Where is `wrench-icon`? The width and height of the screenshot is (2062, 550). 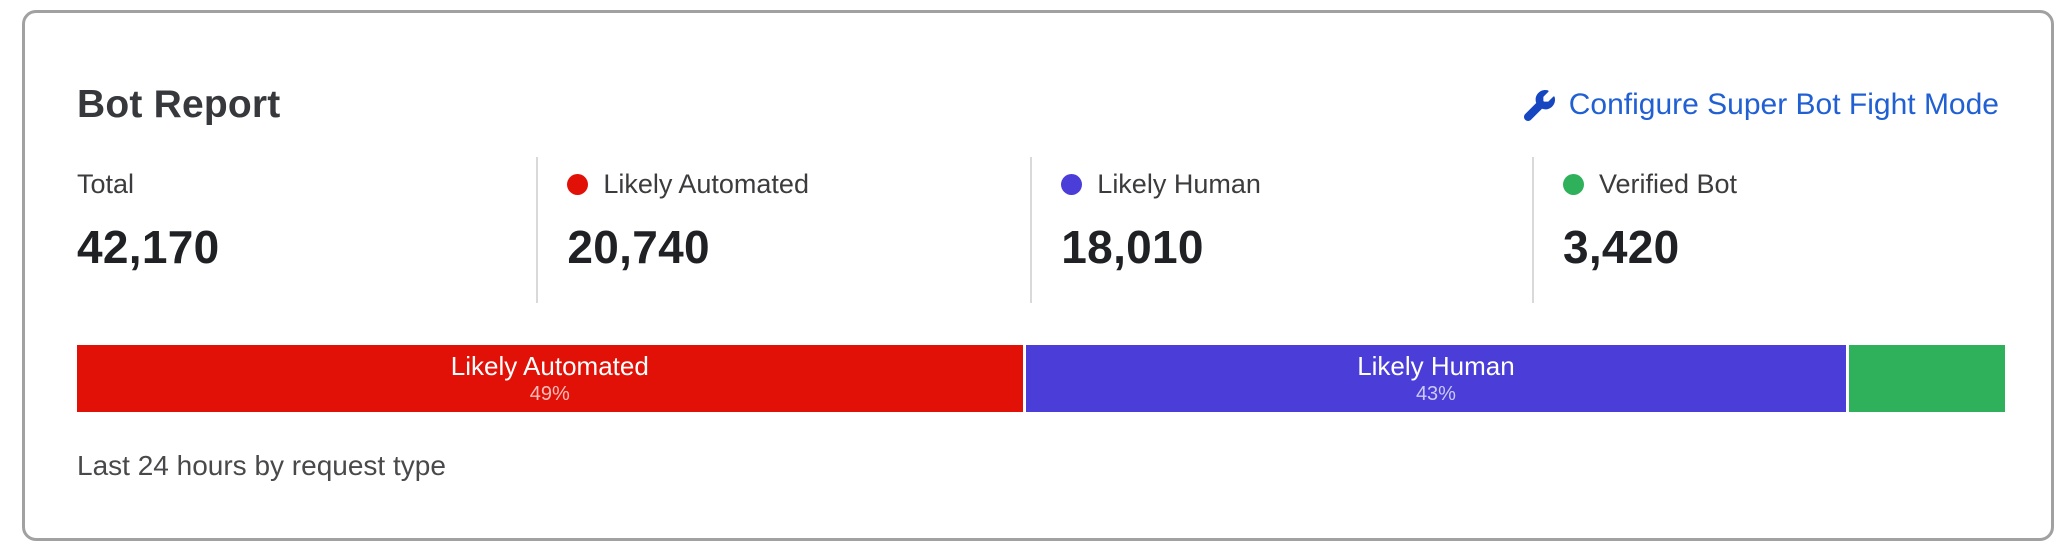
wrench-icon is located at coordinates (1539, 105).